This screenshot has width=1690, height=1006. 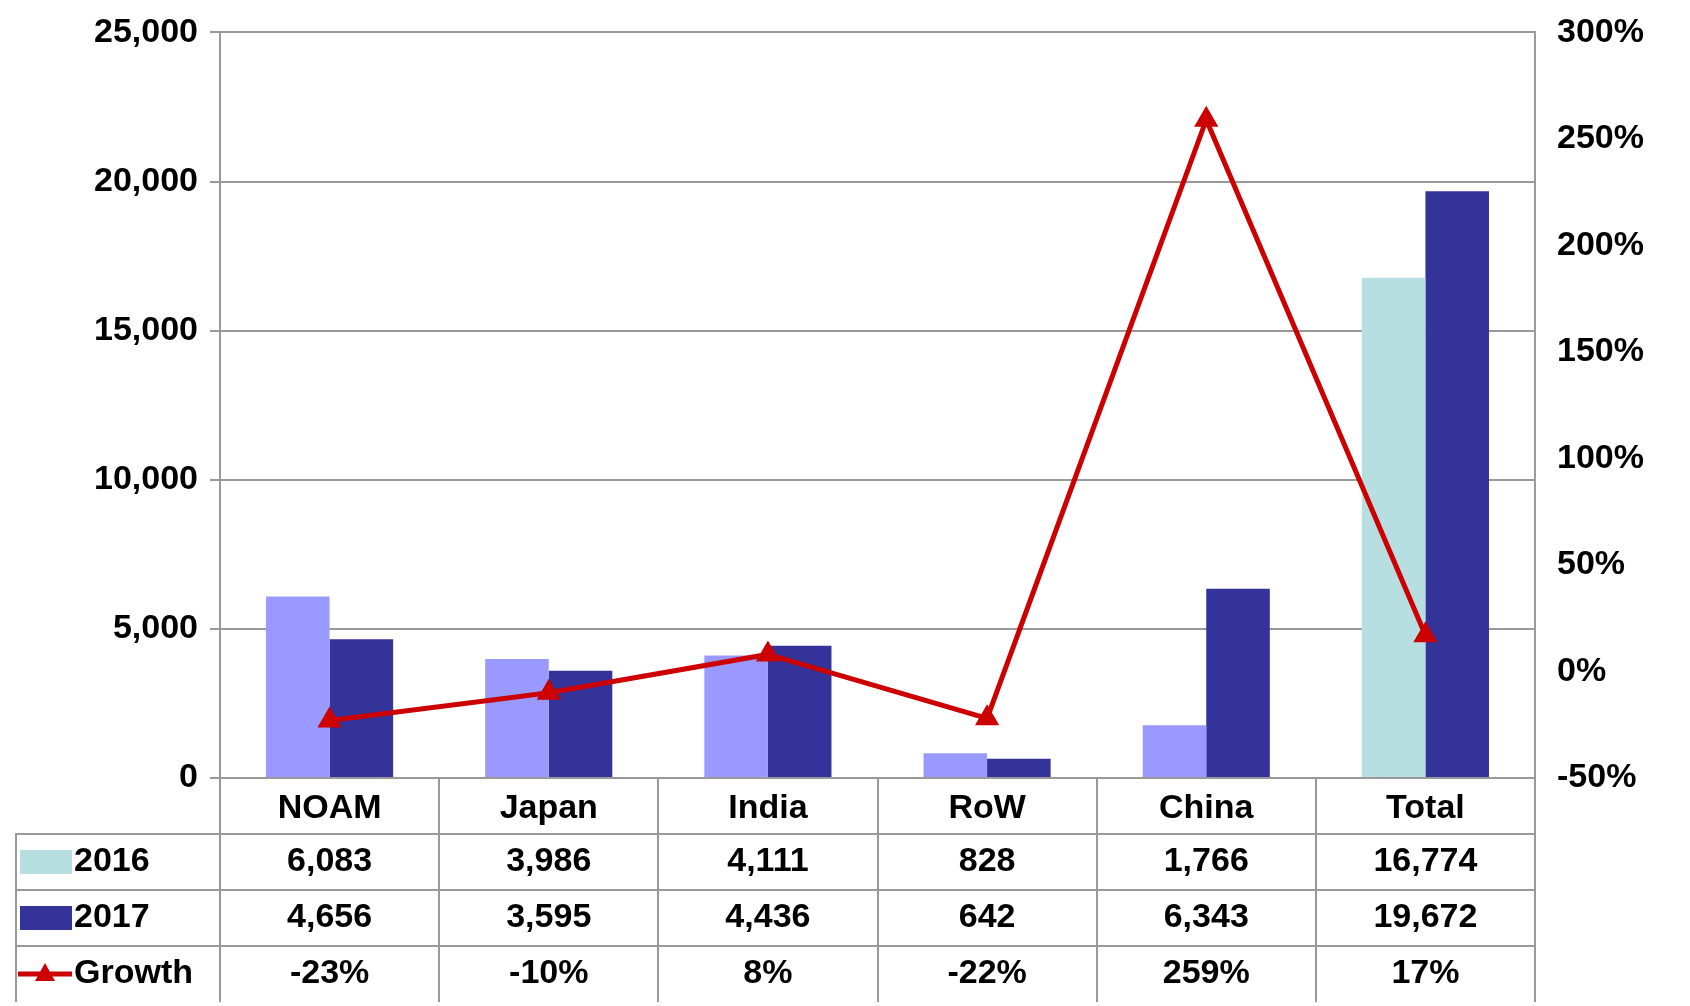 I want to click on y-tick-label: 5,000, so click(x=155, y=626).